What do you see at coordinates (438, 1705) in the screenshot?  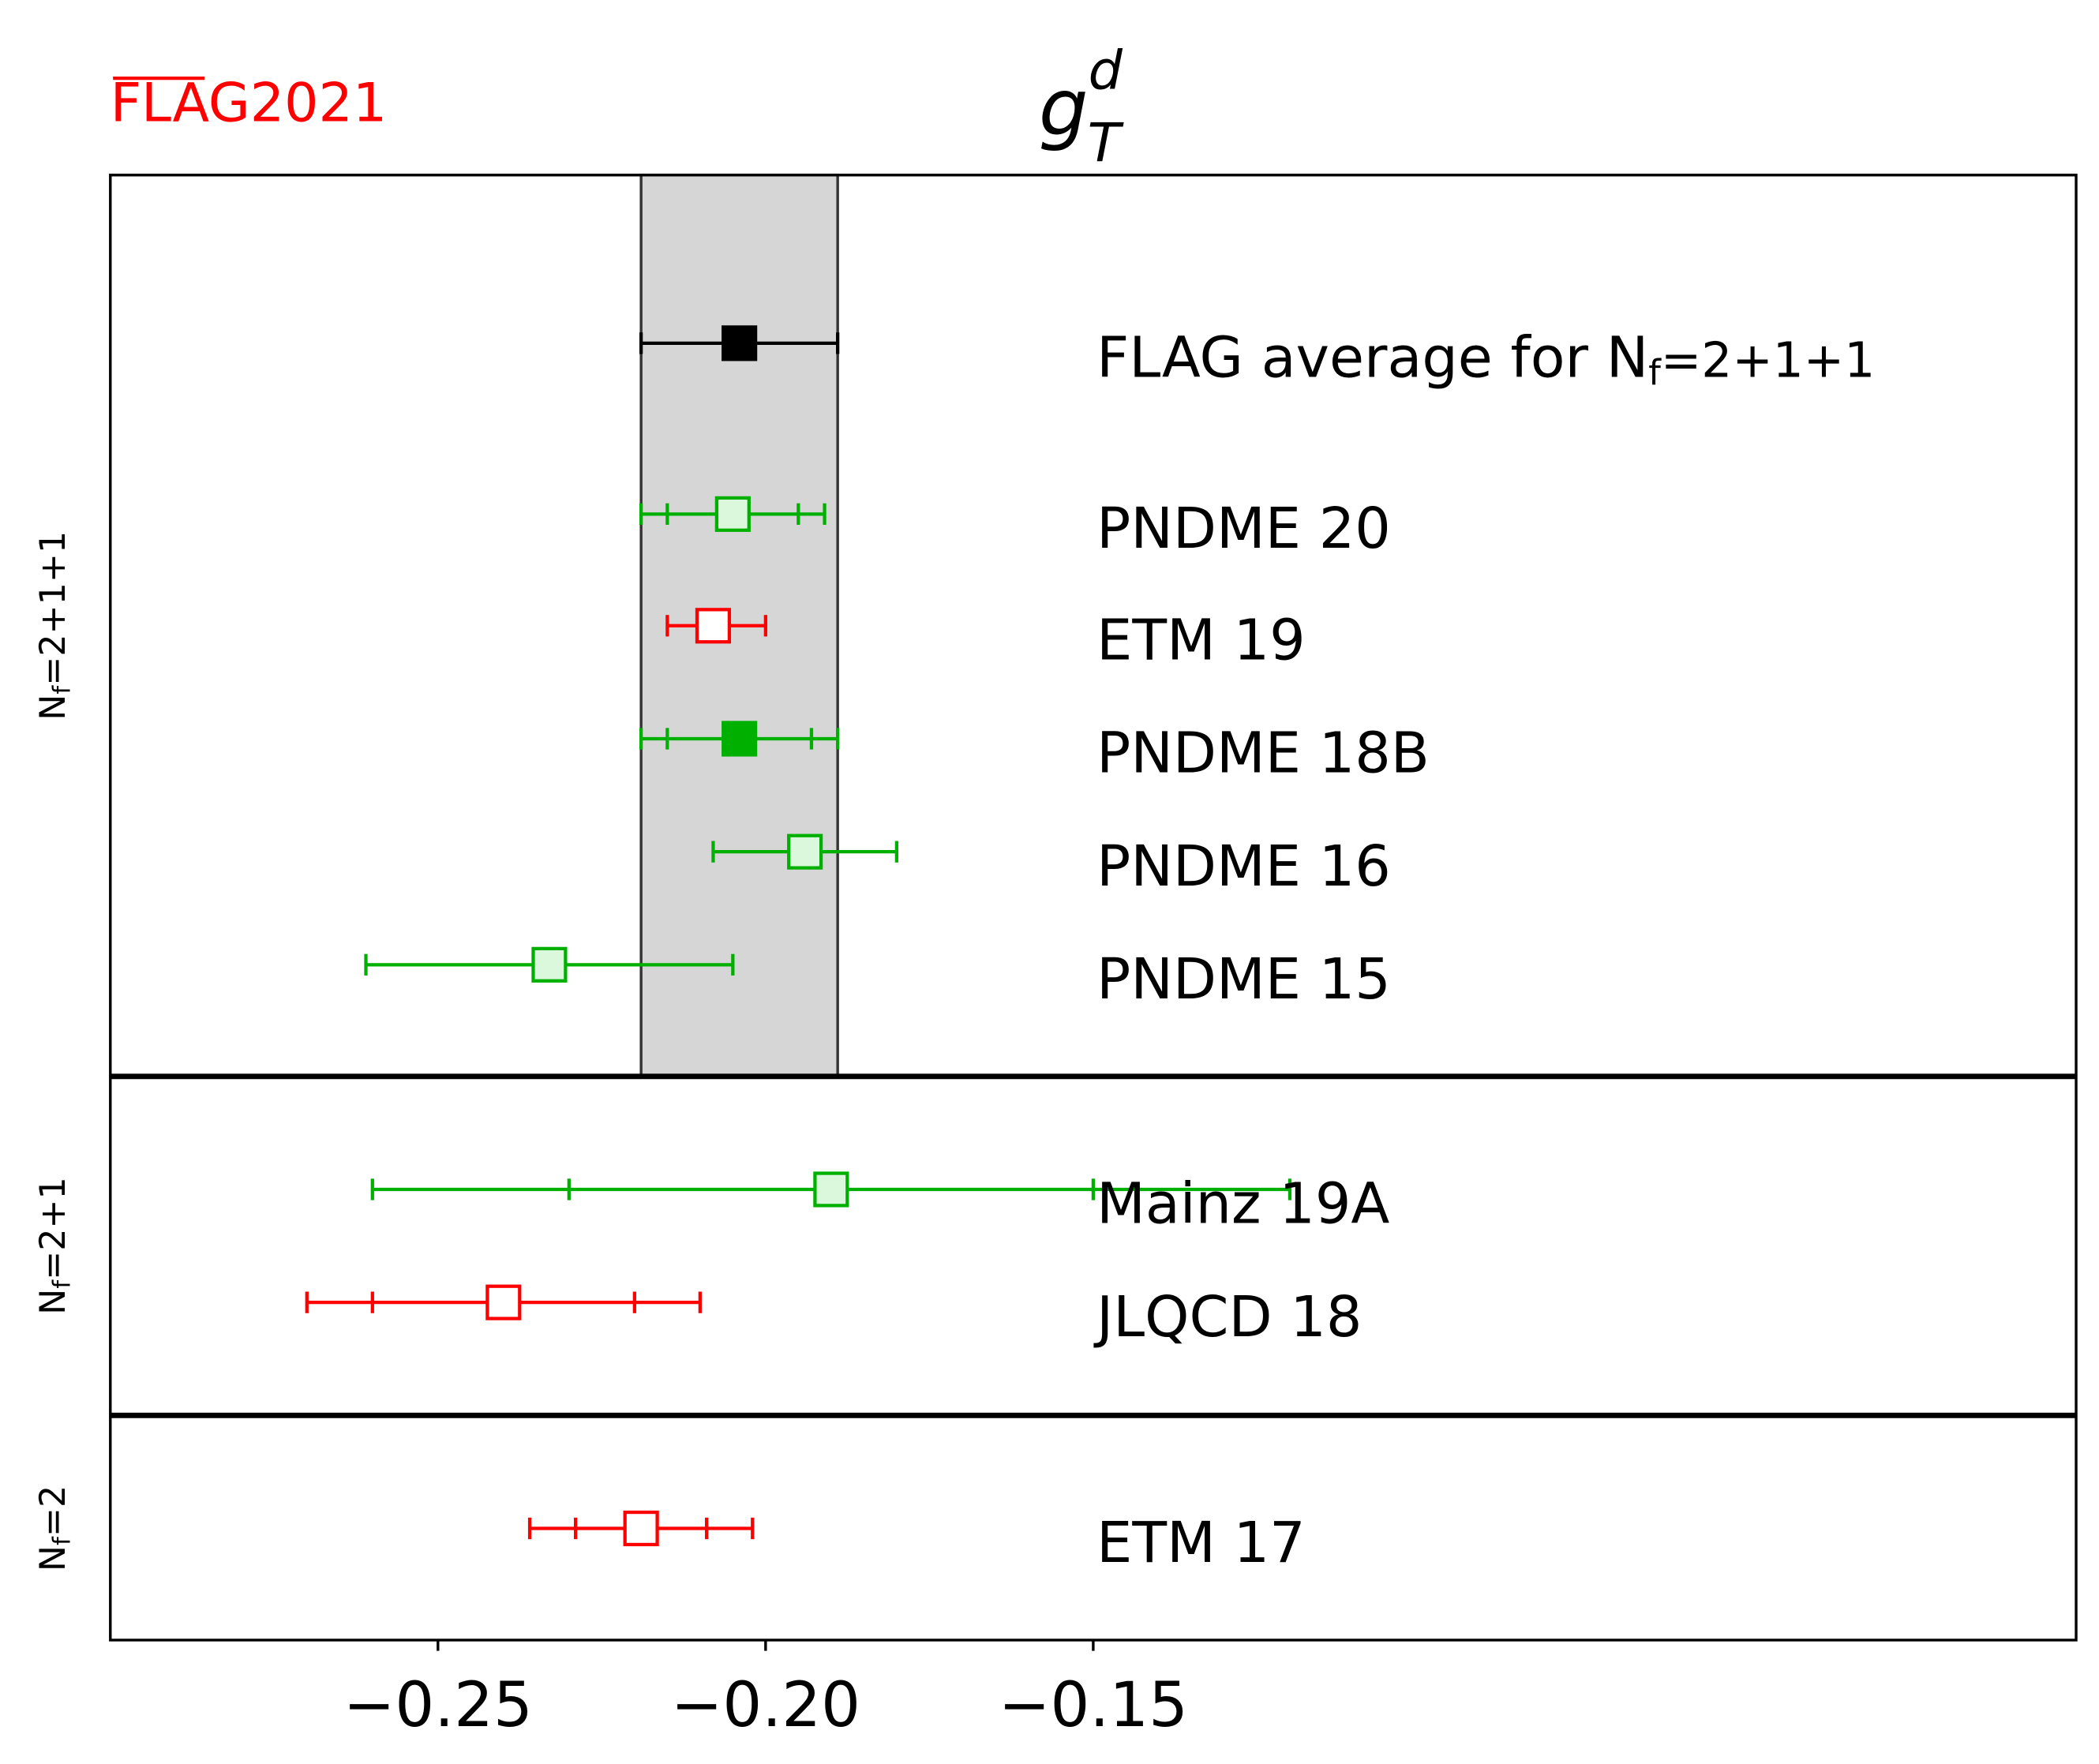 I see `x-tick-label: −0.25` at bounding box center [438, 1705].